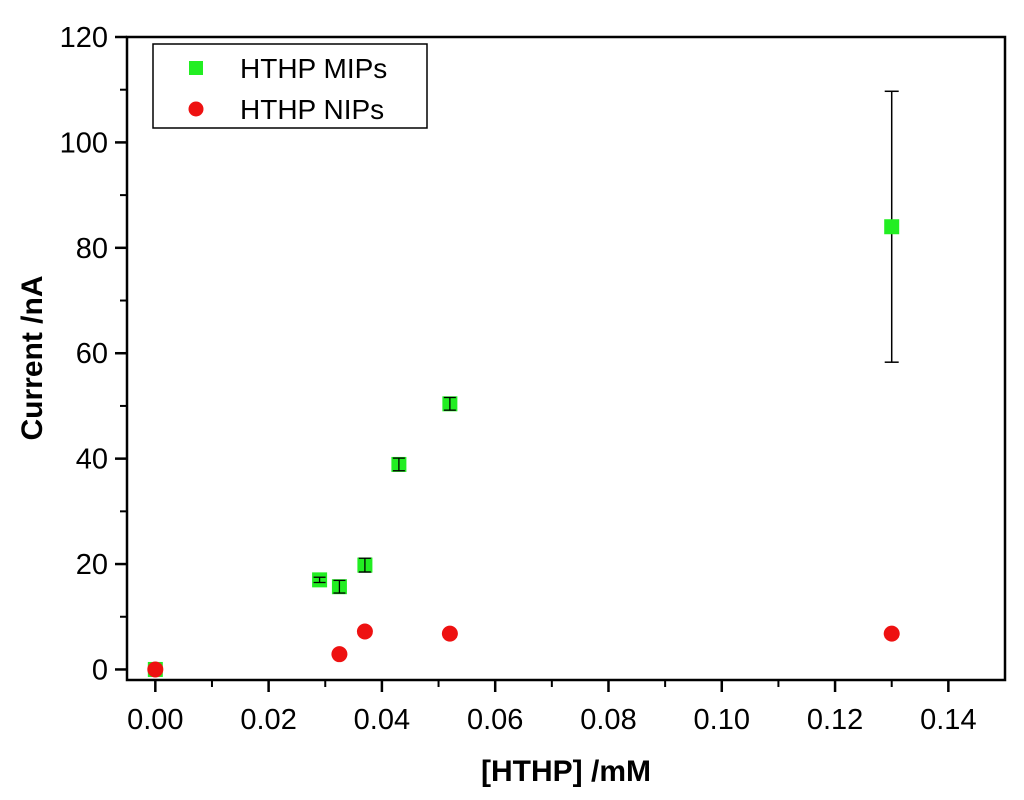  I want to click on x-tick-label: 0.00, so click(155, 720).